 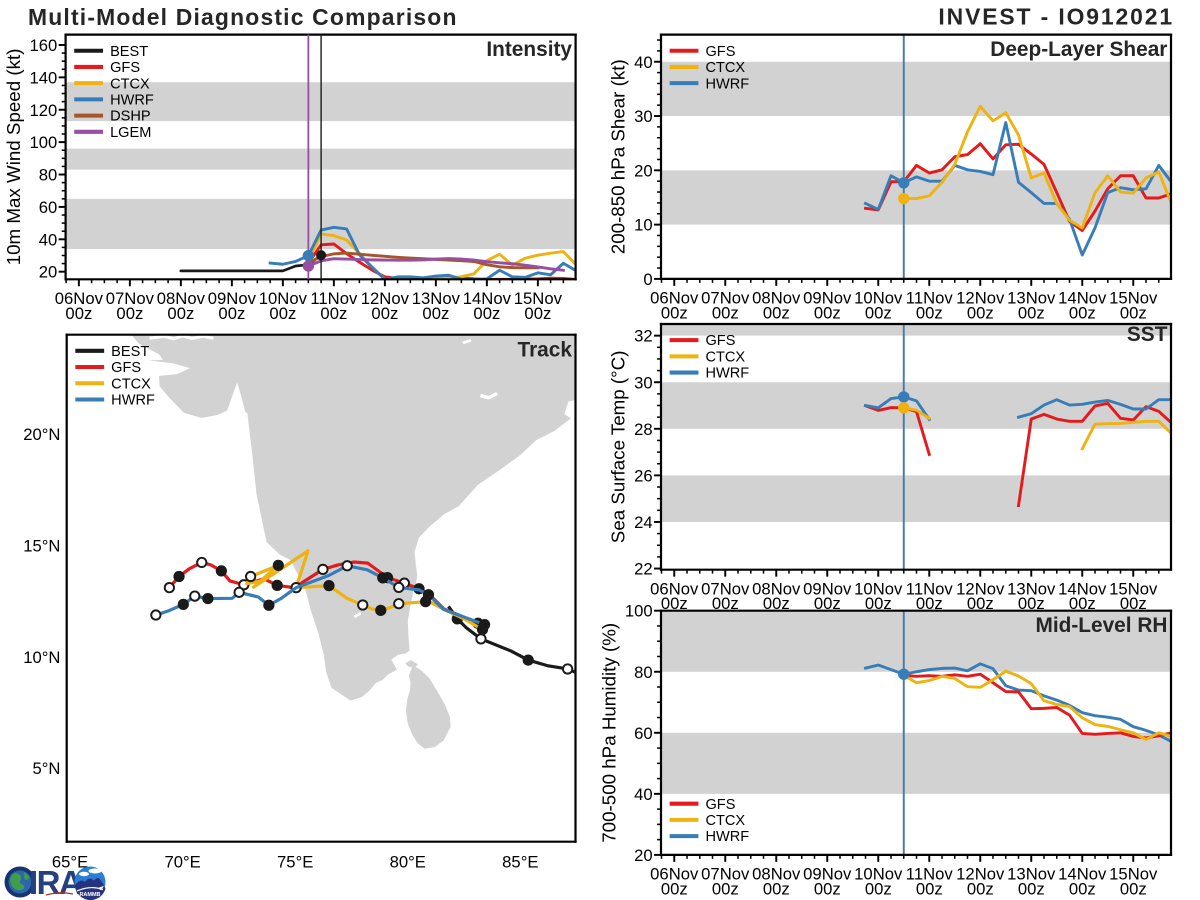 What do you see at coordinates (674, 588) in the screenshot?
I see `svg-text: 06Nov` at bounding box center [674, 588].